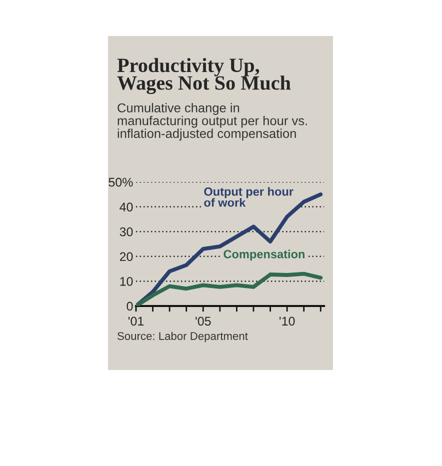  What do you see at coordinates (264, 255) in the screenshot?
I see `series-label: Compensation` at bounding box center [264, 255].